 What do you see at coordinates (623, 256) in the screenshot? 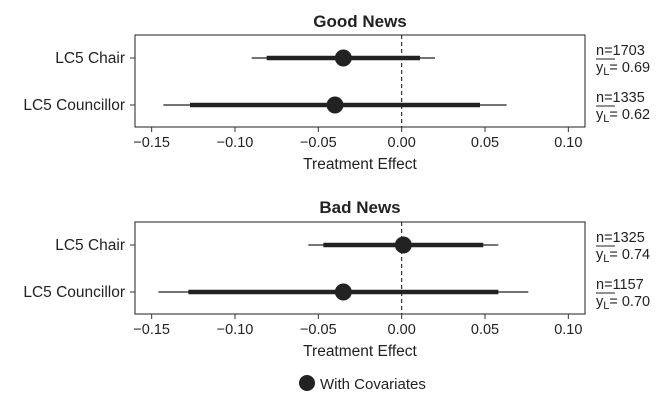
I see `mean-outcome-label: yL= 0.74` at bounding box center [623, 256].